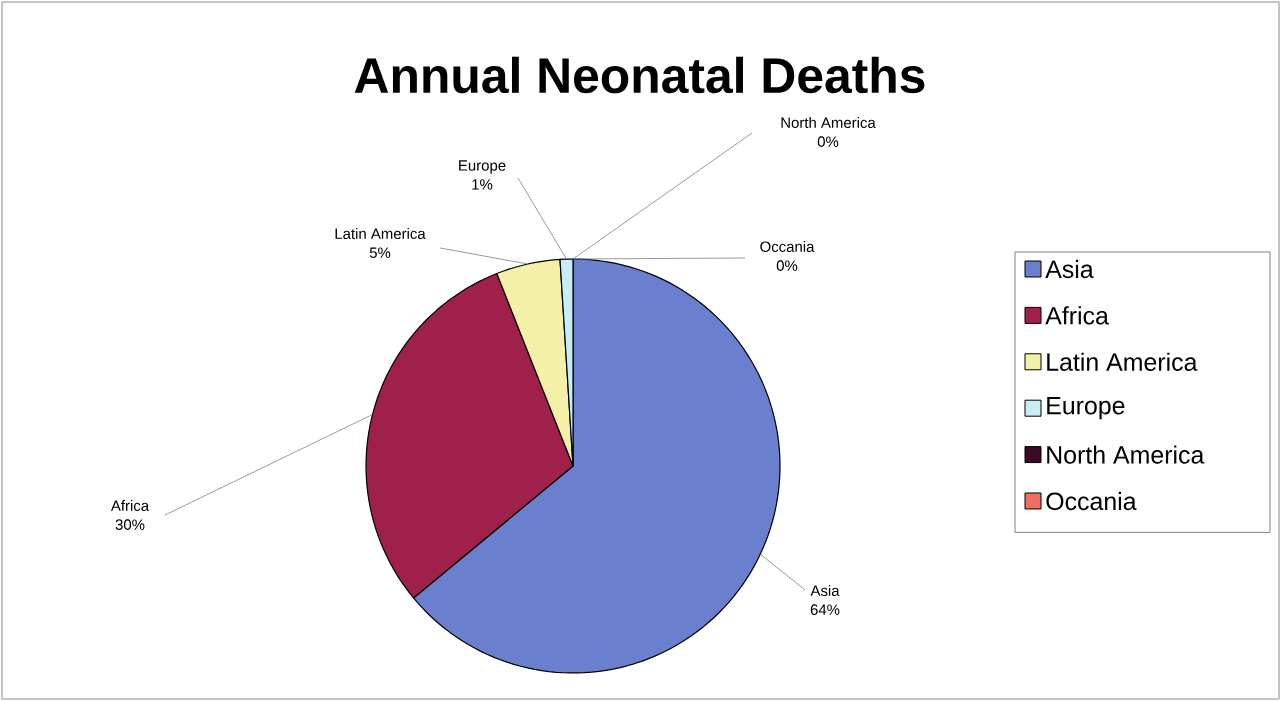 Image resolution: width=1281 pixels, height=701 pixels. Describe the element at coordinates (380, 233) in the screenshot. I see `slice-label: Latin America` at that location.